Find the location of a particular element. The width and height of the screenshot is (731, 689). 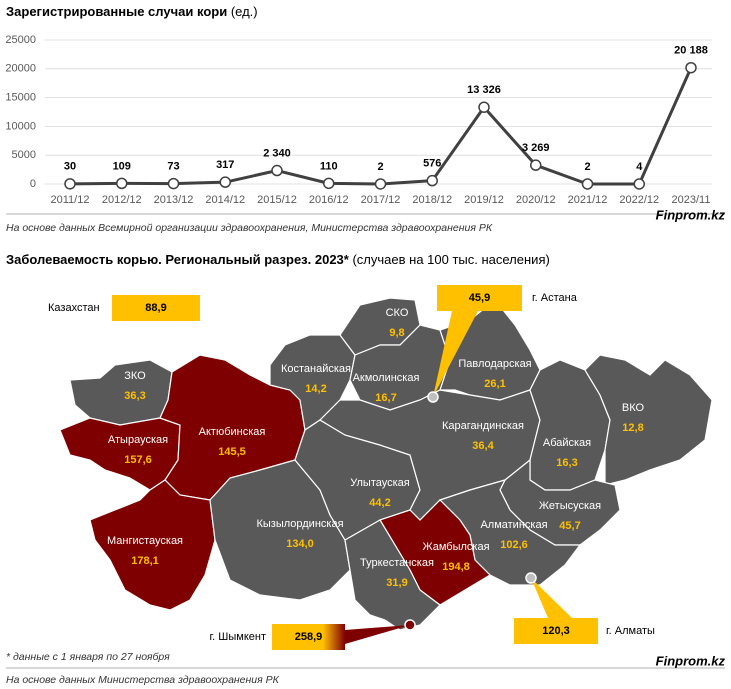

x-tick-label: 2018/12 is located at coordinates (432, 200).